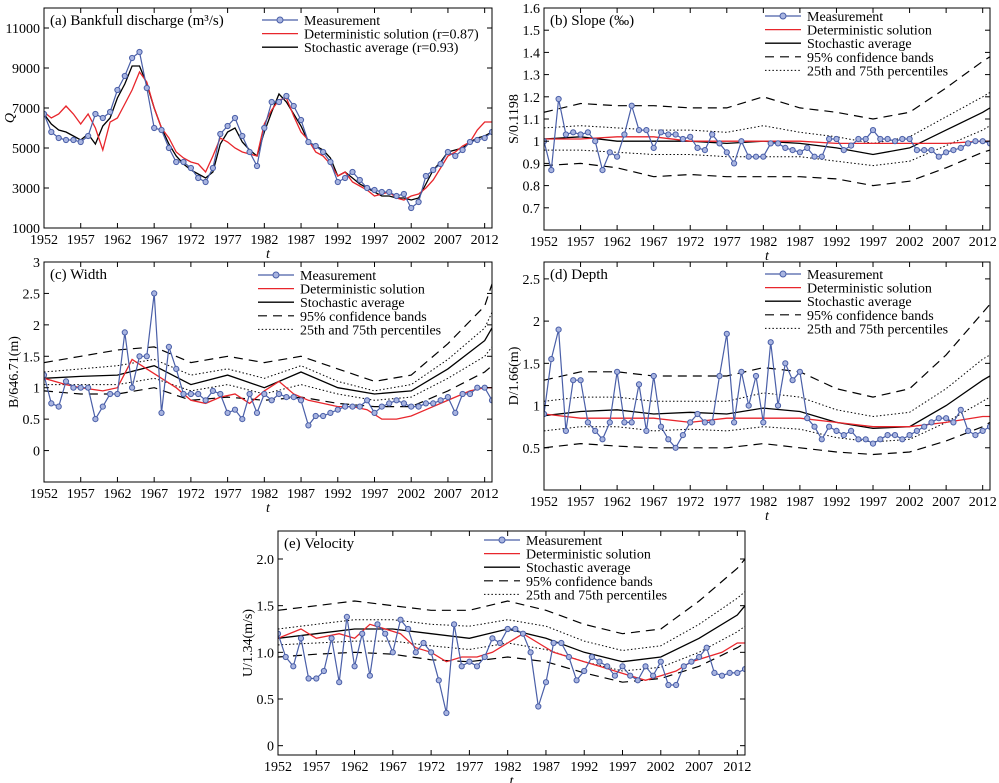 The height and width of the screenshot is (783, 999). I want to click on x-axis-label: t, so click(767, 516).